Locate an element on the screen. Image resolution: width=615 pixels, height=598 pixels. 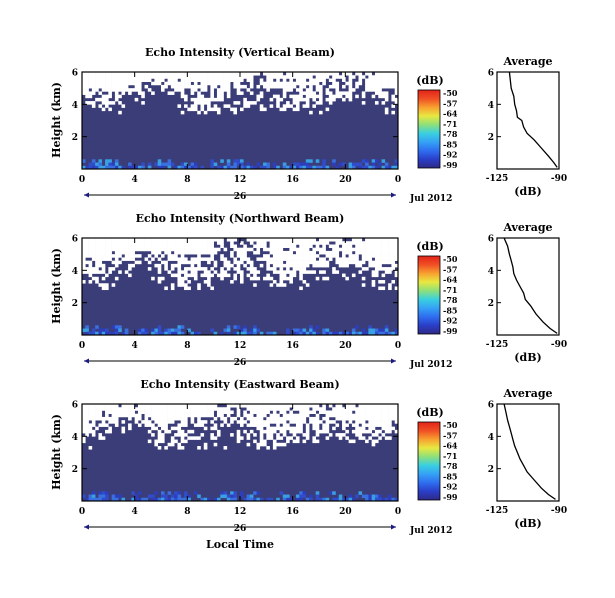
colorbar-label: (dB) is located at coordinates (429, 412).